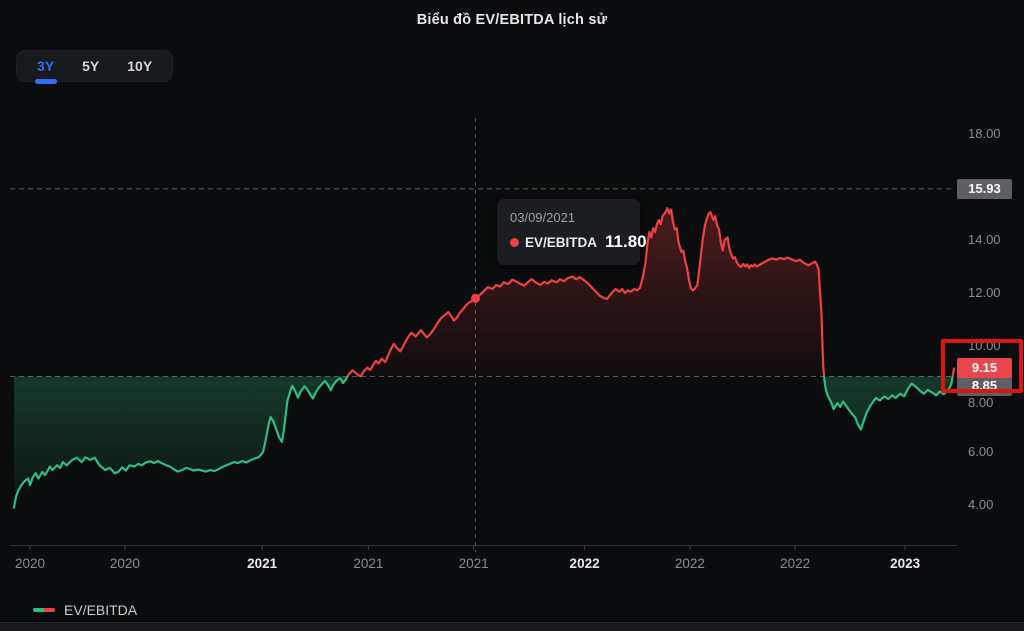 Image resolution: width=1024 pixels, height=631 pixels. What do you see at coordinates (561, 242) in the screenshot?
I see `tooltip-series-label: EV/EBITDA` at bounding box center [561, 242].